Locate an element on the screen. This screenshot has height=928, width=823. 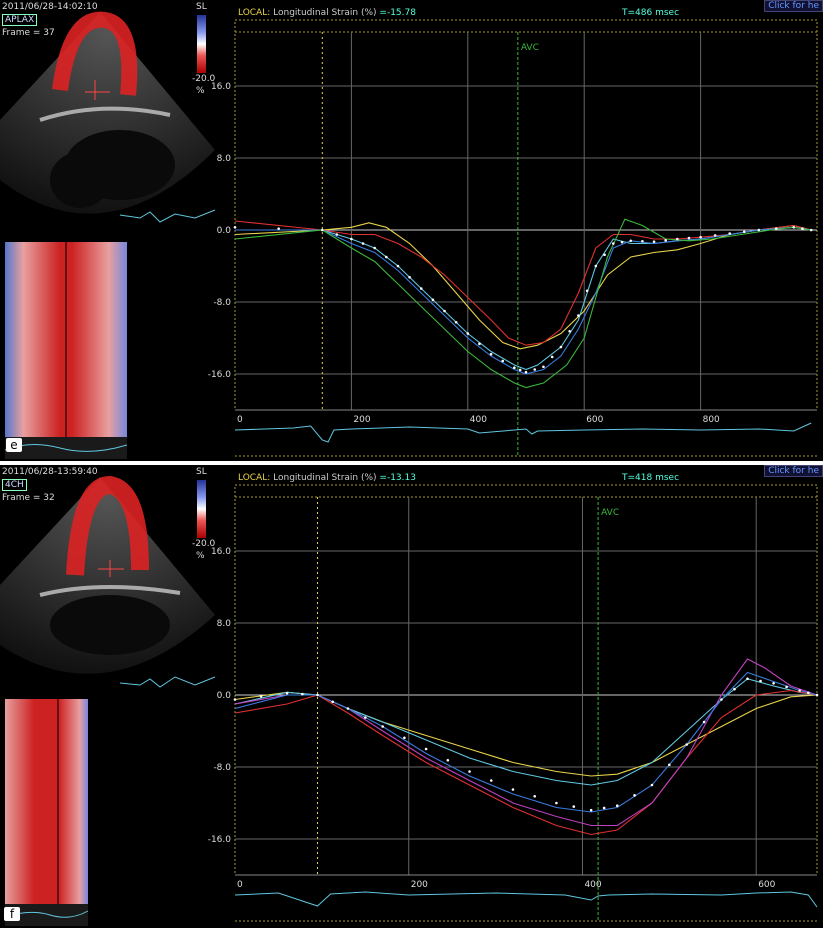
avc-label-f: AVC is located at coordinates (610, 513).